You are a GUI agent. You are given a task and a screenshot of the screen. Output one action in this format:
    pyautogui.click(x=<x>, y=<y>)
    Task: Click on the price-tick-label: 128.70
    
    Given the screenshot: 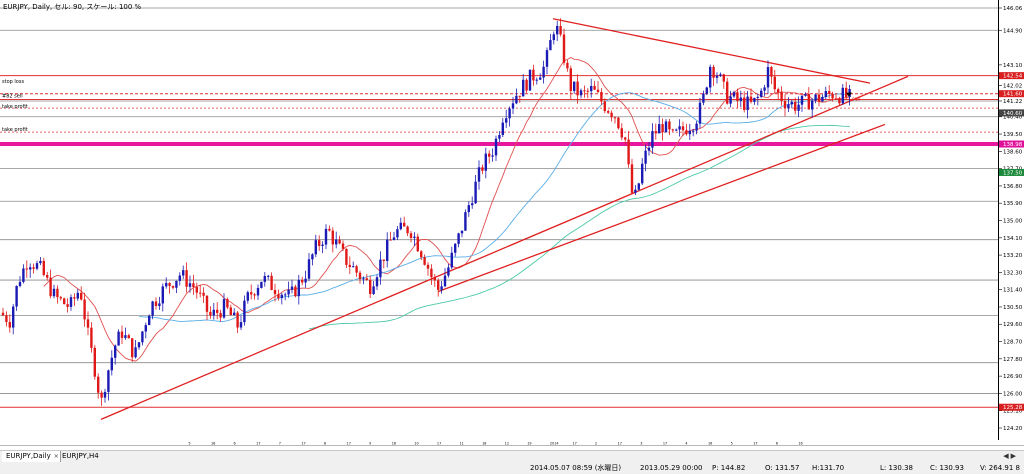 What is the action you would take?
    pyautogui.click(x=1013, y=343)
    